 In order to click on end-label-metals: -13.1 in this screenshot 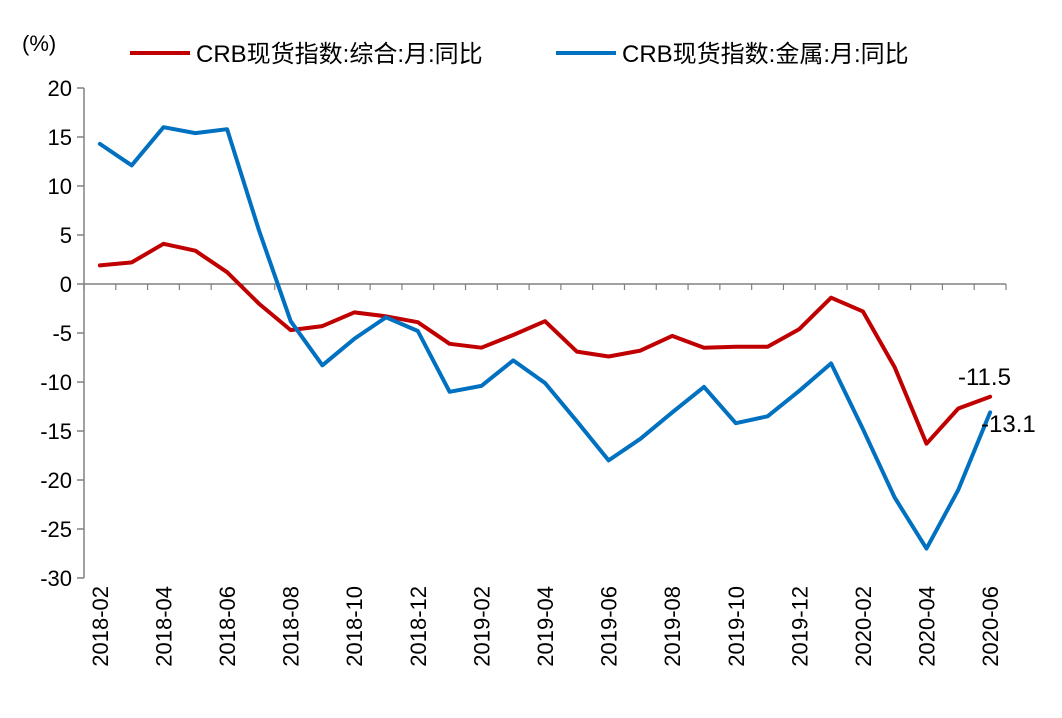, I will do `click(1008, 424)`.